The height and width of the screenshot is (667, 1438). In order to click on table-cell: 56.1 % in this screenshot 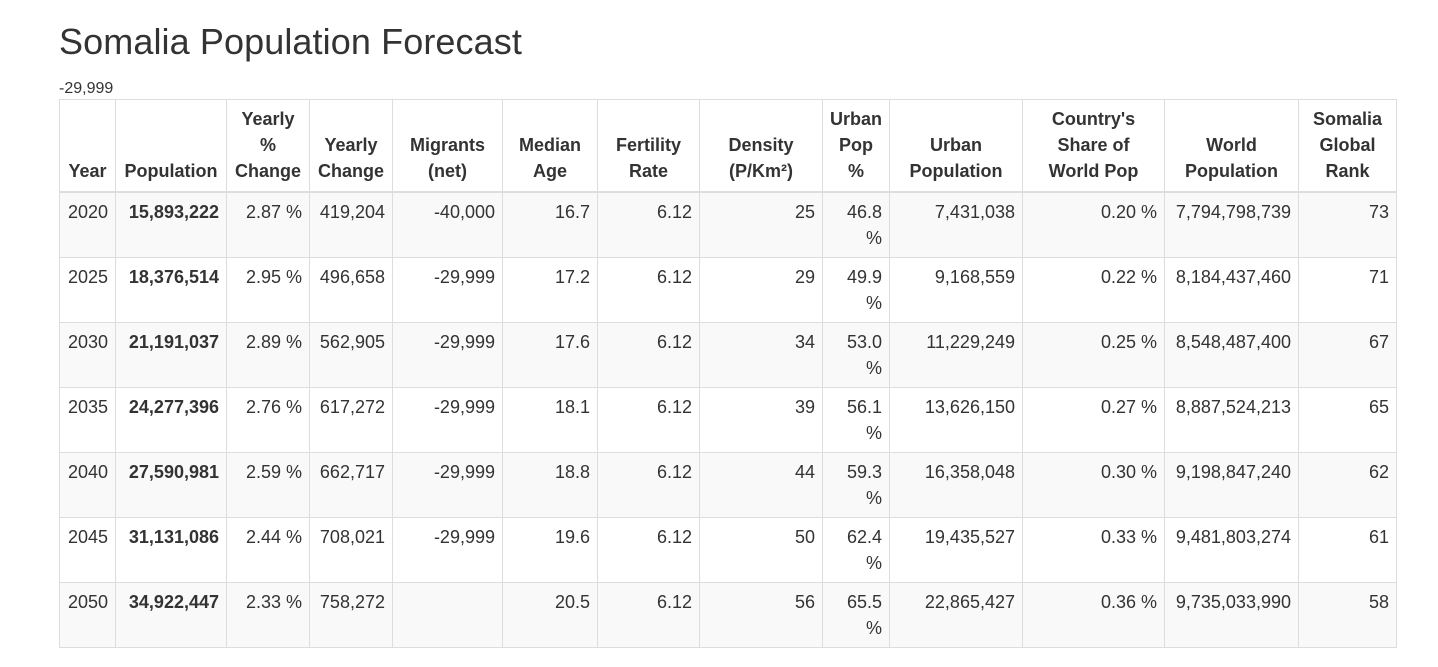, I will do `click(856, 420)`.